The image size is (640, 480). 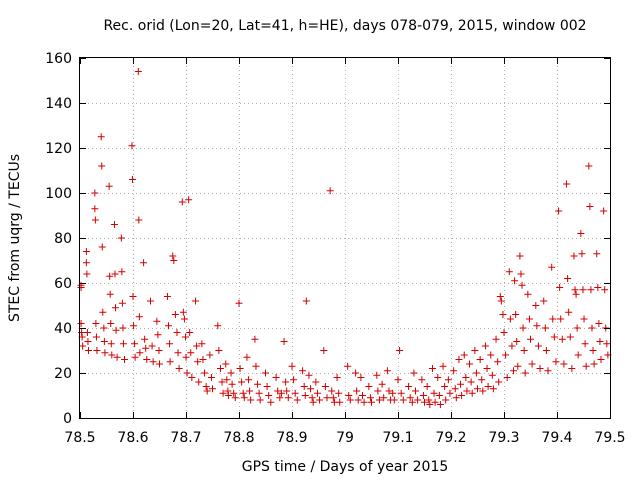 I want to click on y-tick-label: 60, so click(x=63, y=284).